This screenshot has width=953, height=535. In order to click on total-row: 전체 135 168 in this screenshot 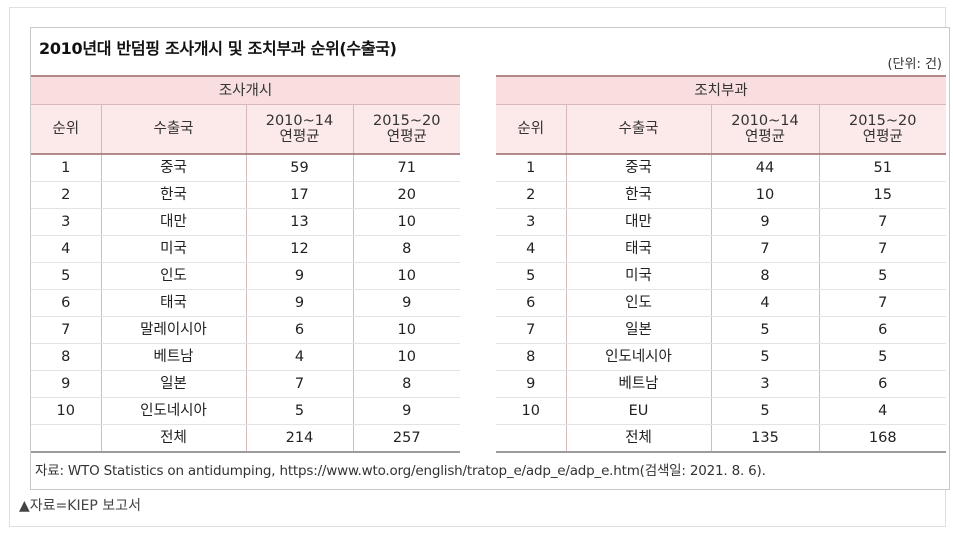, I will do `click(721, 438)`.